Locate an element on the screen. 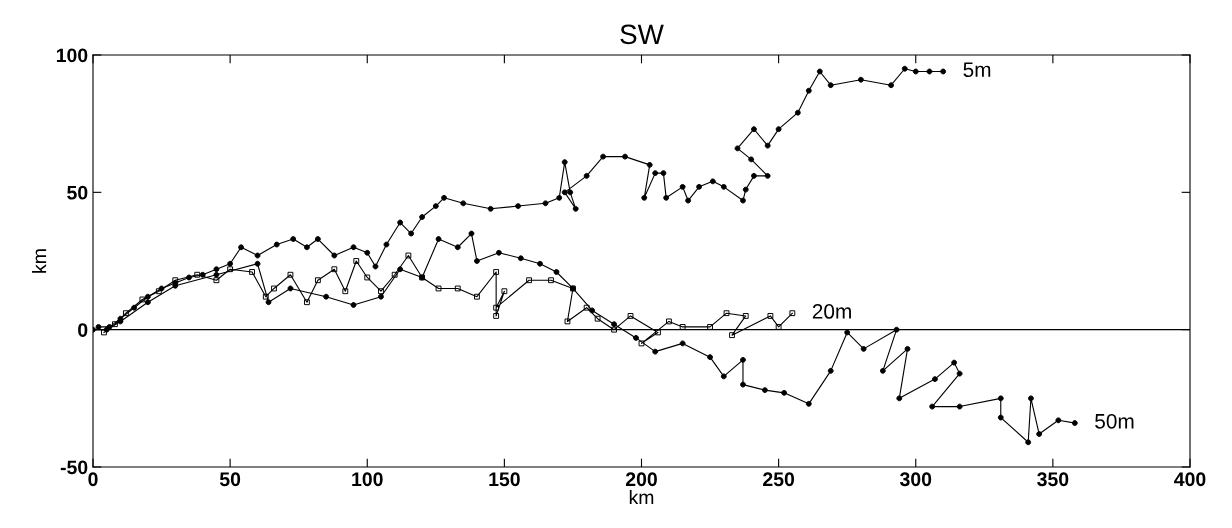 The width and height of the screenshot is (1232, 528). y-axis-title: km is located at coordinates (39, 261).